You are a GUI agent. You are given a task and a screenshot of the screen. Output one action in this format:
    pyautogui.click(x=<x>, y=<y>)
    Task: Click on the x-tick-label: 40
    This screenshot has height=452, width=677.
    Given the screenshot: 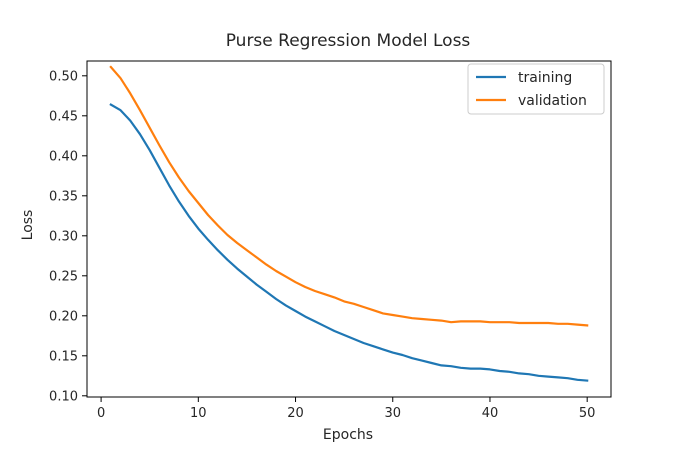 What is the action you would take?
    pyautogui.click(x=490, y=413)
    